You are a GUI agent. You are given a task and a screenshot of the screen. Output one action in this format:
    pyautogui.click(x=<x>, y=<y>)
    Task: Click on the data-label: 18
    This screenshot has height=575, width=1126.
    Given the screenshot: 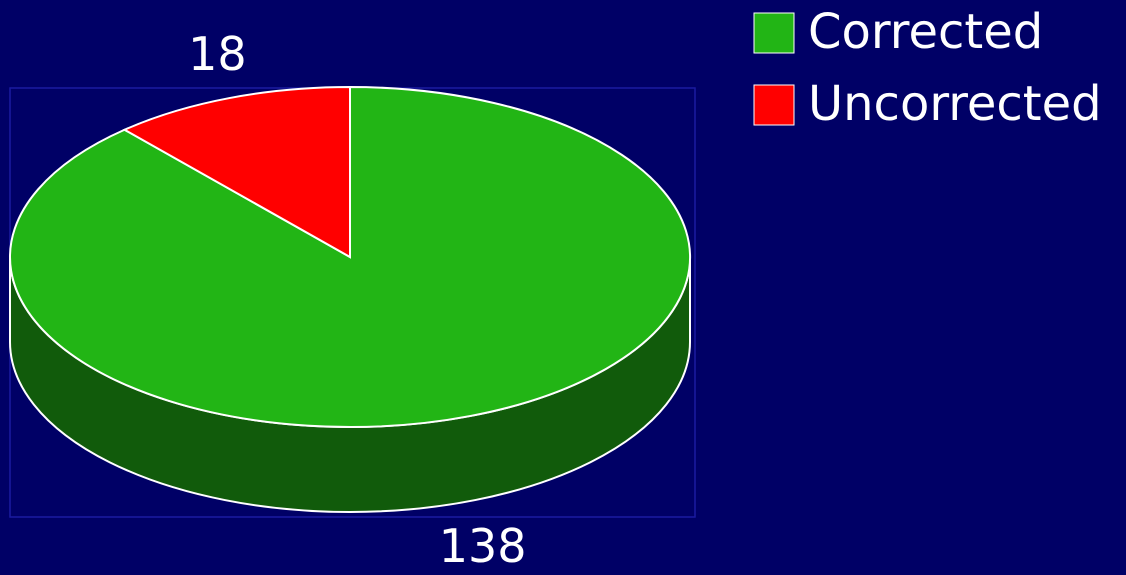 What is the action you would take?
    pyautogui.click(x=217, y=54)
    